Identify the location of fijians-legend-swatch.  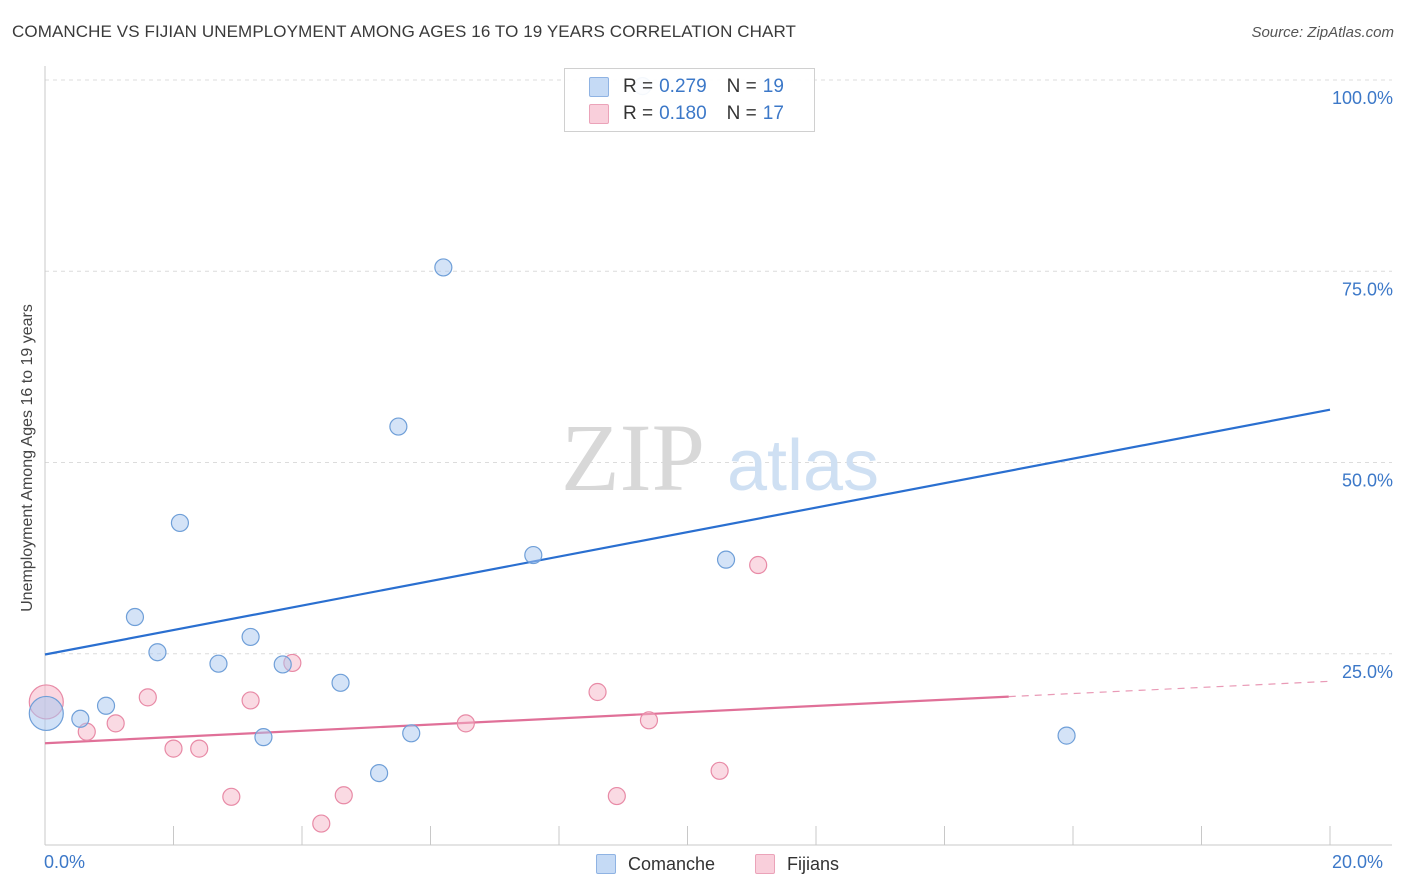
(765, 864).